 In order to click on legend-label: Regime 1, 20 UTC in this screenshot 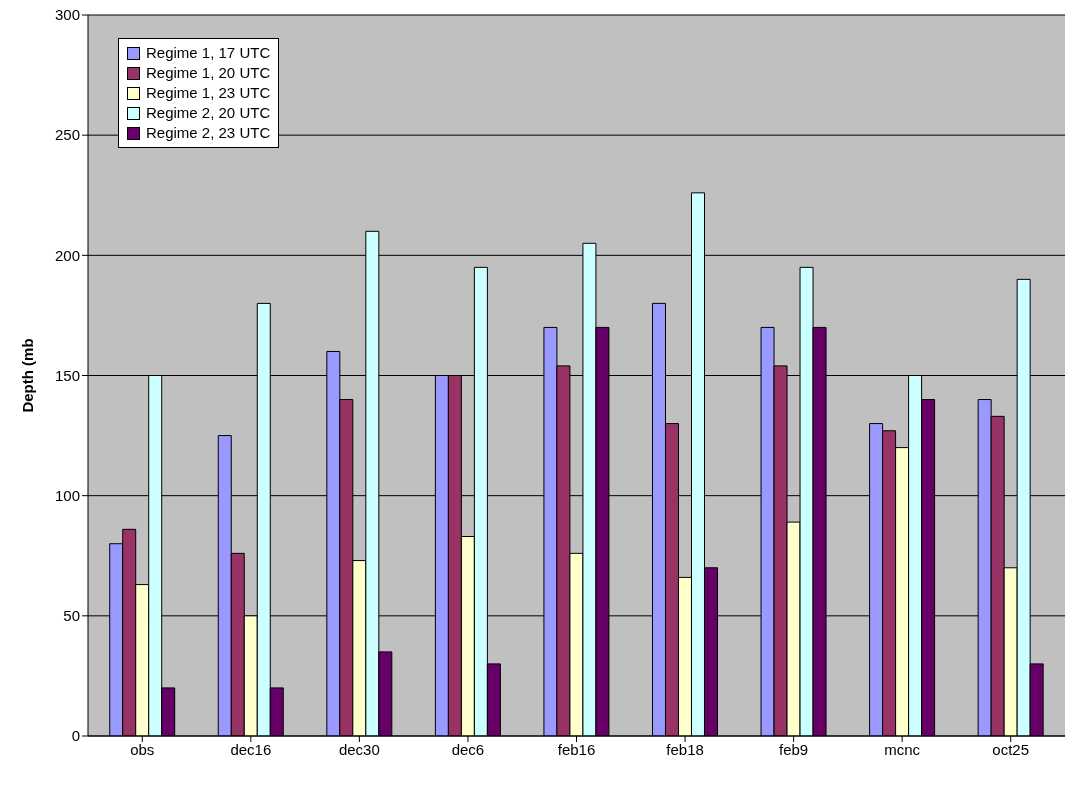, I will do `click(208, 73)`.